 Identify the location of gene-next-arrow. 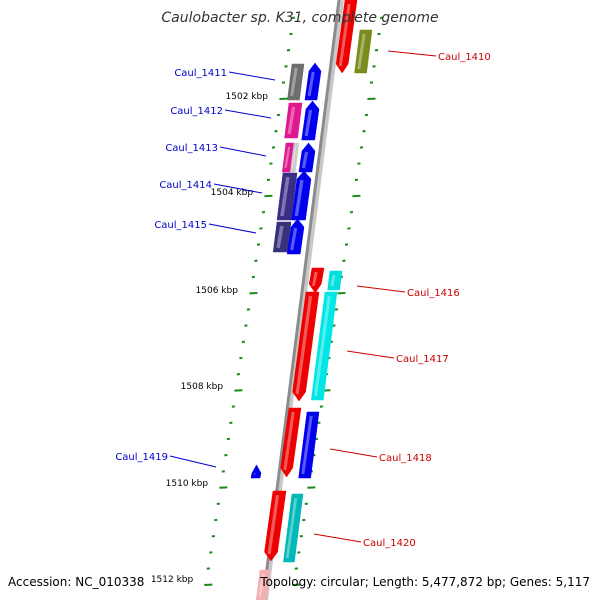
(263, 584).